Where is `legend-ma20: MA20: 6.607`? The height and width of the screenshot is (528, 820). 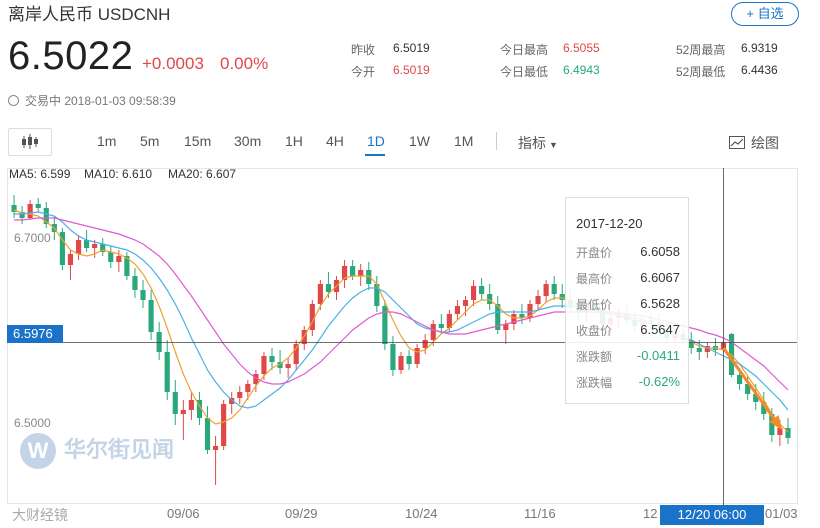 legend-ma20: MA20: 6.607 is located at coordinates (202, 174).